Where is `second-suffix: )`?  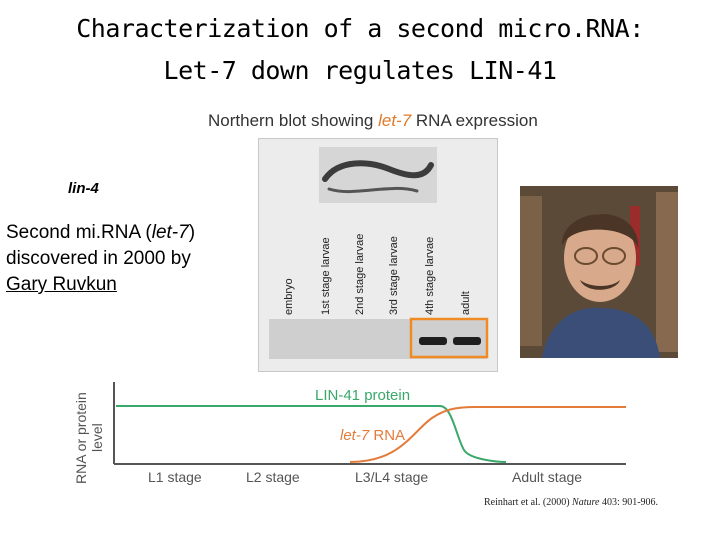 second-suffix: ) is located at coordinates (192, 232).